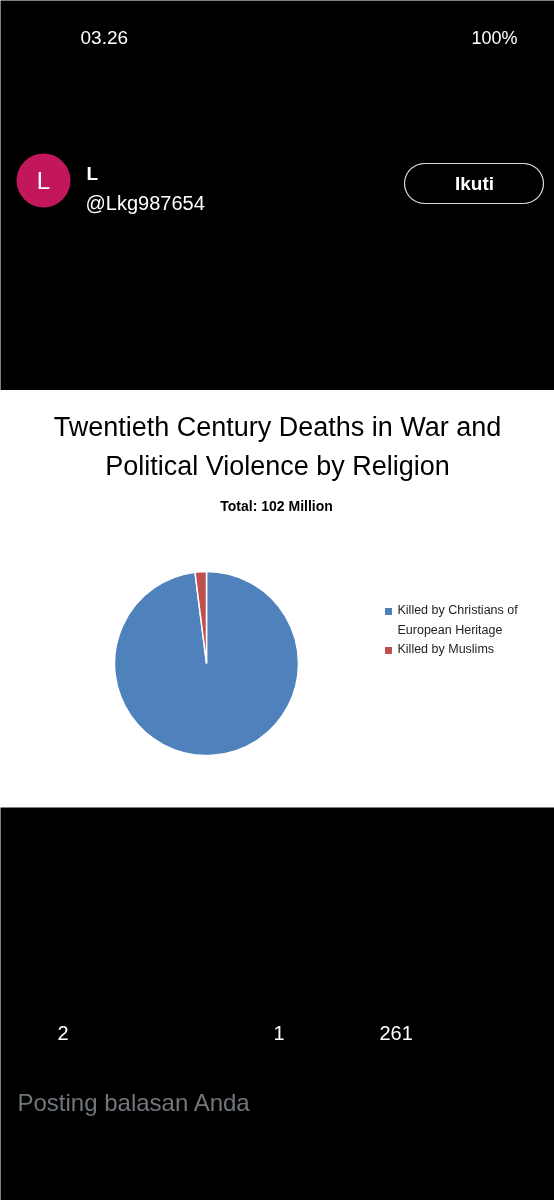 The image size is (554, 1200). Describe the element at coordinates (279, 1032) in the screenshot. I see `text: 1` at that location.